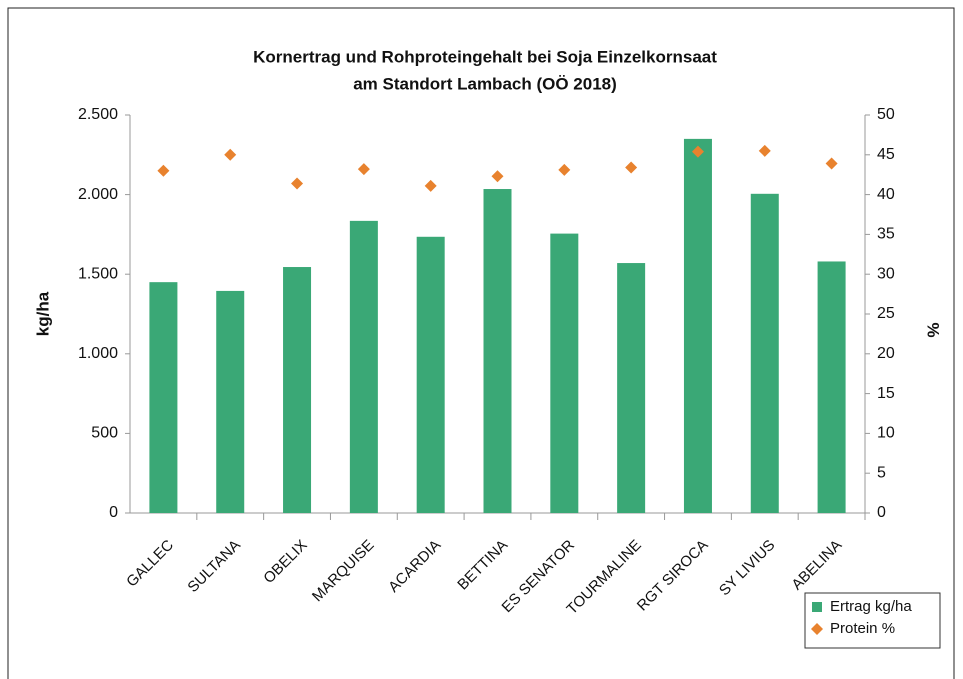  Describe the element at coordinates (673, 576) in the screenshot. I see `x-tick-label: RGT SIROCA` at that location.